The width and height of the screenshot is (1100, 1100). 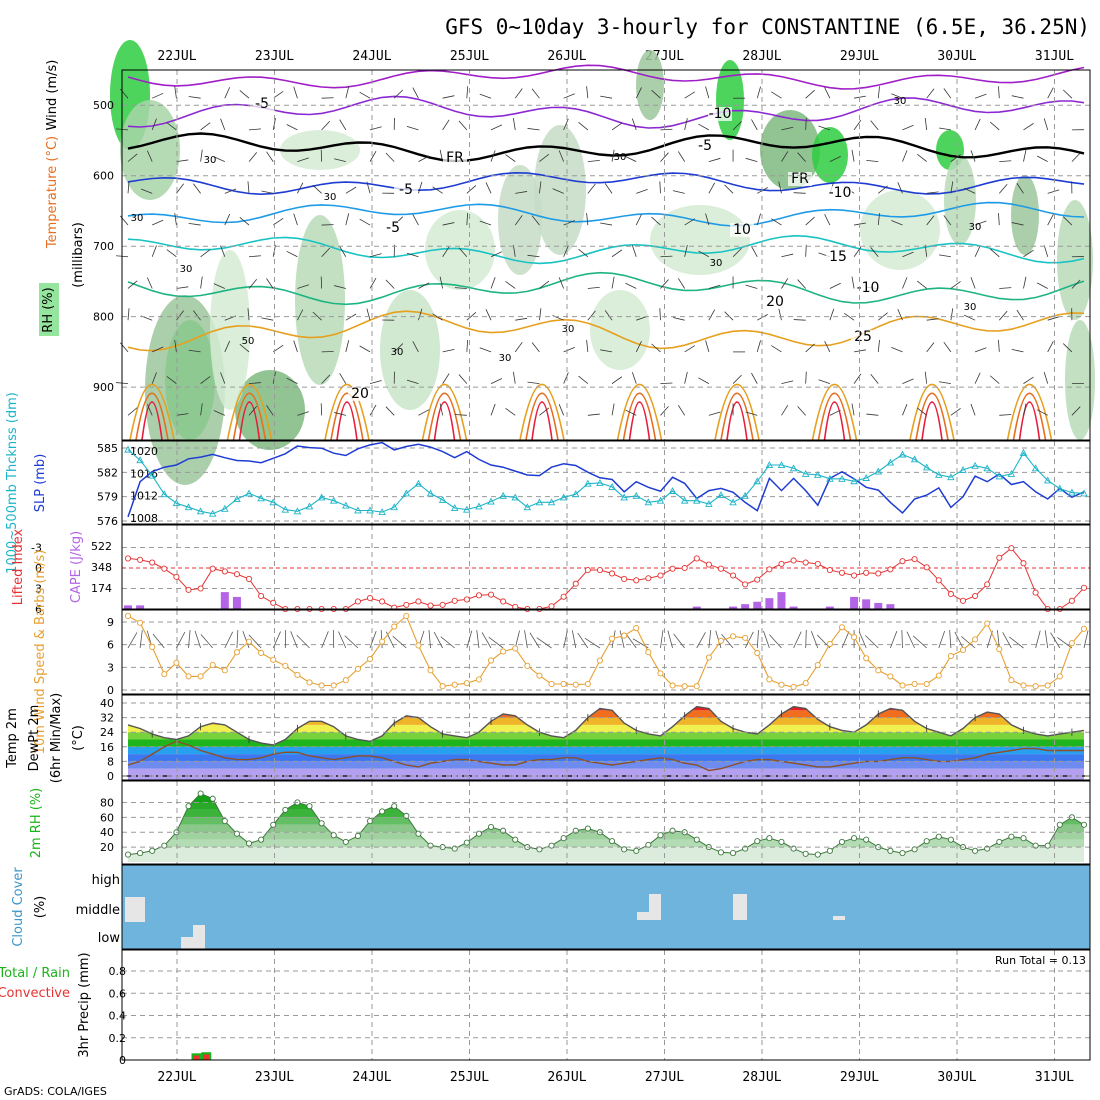 I want to click on temp-color-band, so click(x=606, y=774).